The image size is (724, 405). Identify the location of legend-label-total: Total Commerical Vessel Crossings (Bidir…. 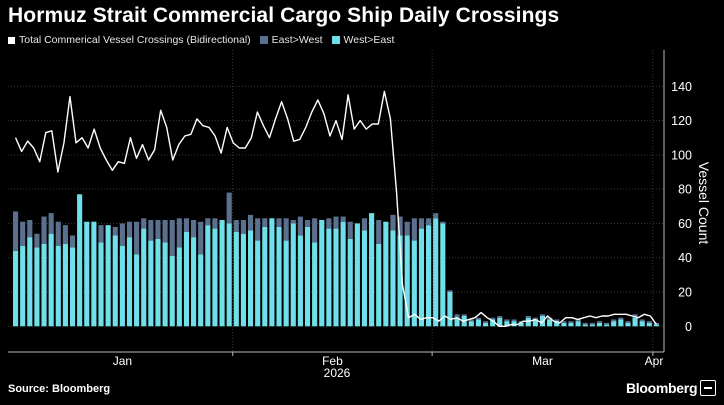
(135, 40).